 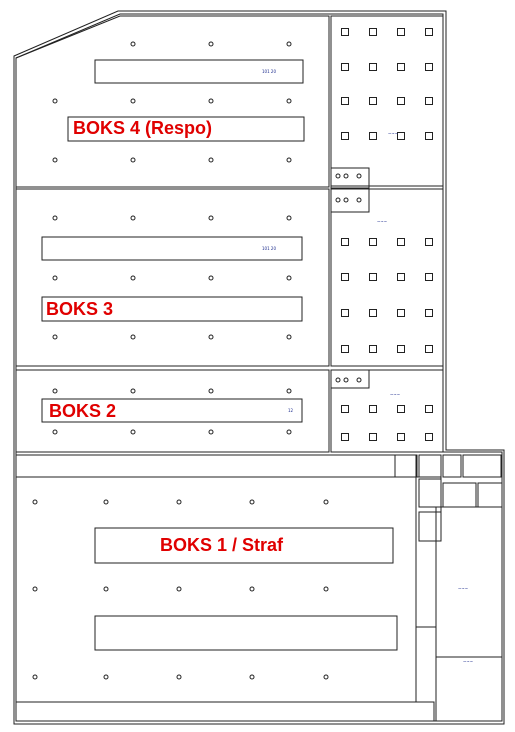 I want to click on bar-boks3-top, so click(x=172, y=248).